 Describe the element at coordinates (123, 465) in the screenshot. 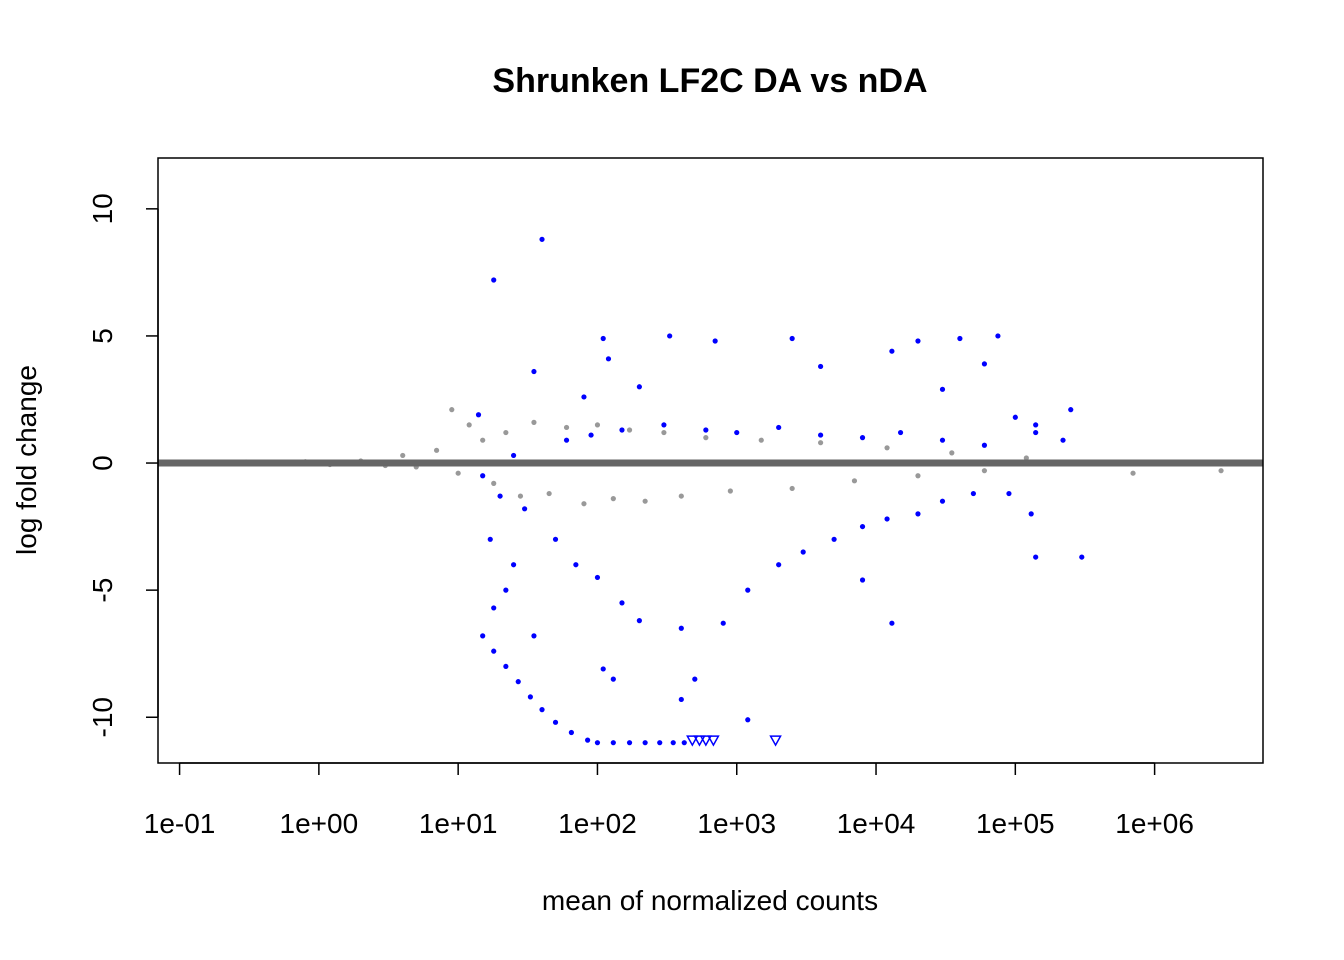

I see `y-axis: -10 -5 0 5 10` at that location.